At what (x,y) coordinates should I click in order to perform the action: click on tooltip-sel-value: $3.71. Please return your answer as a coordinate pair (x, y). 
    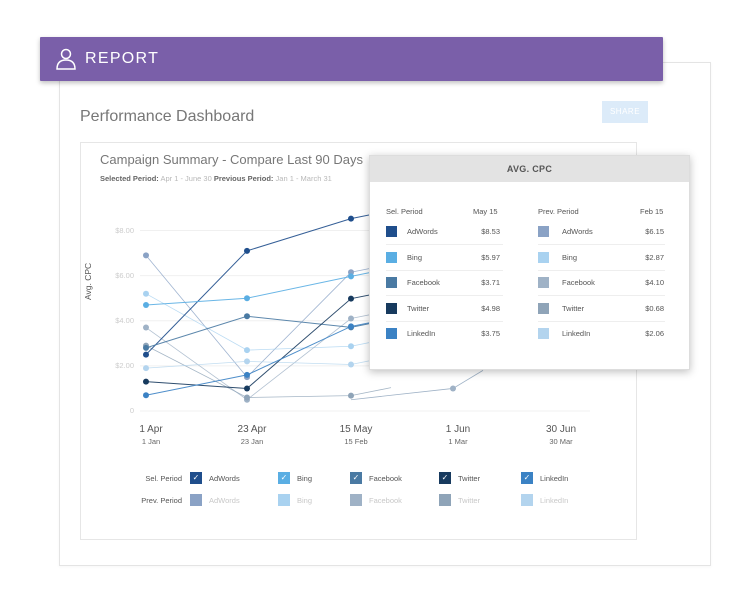
    Looking at the image, I should click on (490, 282).